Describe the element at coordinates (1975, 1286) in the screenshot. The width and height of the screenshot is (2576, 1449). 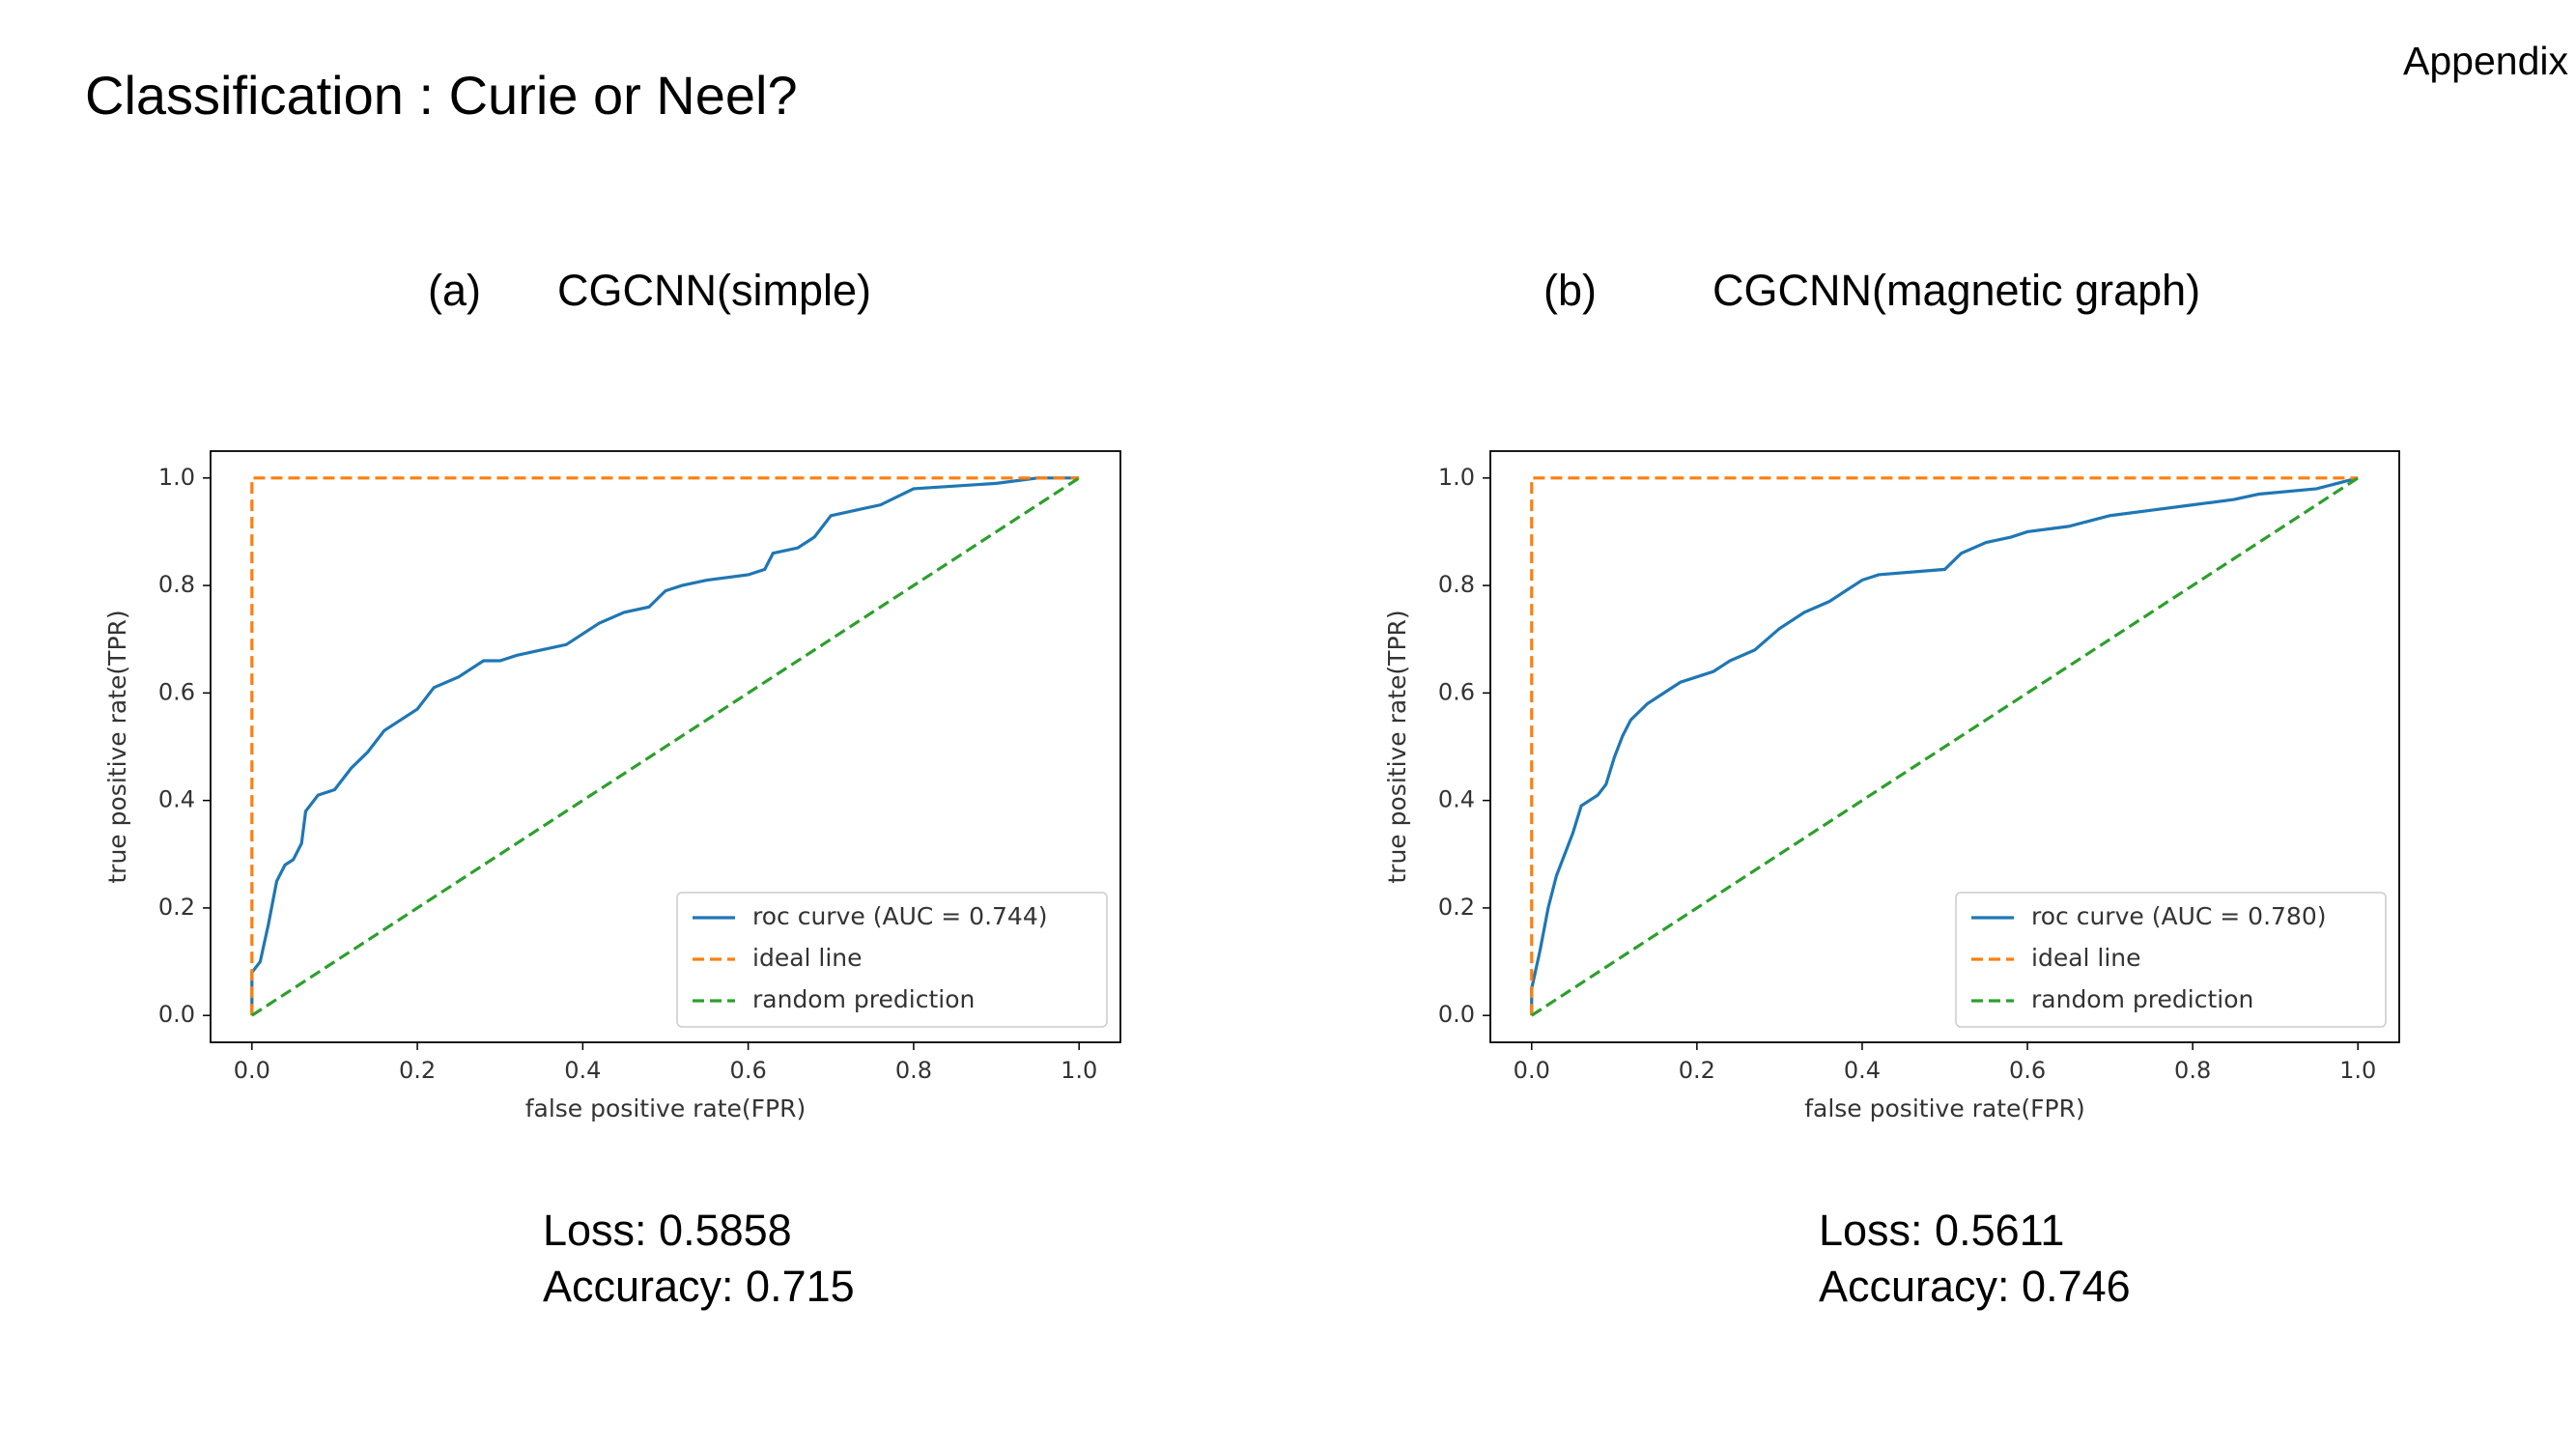
I see `metric-note: Accuracy: 0.746` at that location.